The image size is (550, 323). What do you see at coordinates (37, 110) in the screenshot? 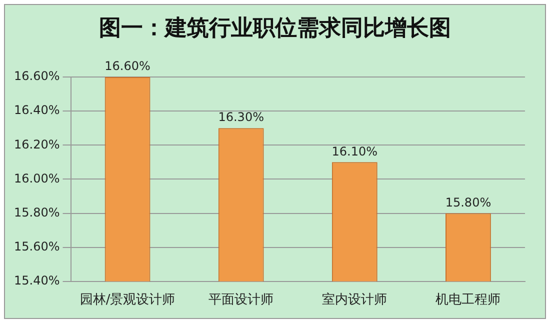
I see `y-tick-label: 16.40%` at bounding box center [37, 110].